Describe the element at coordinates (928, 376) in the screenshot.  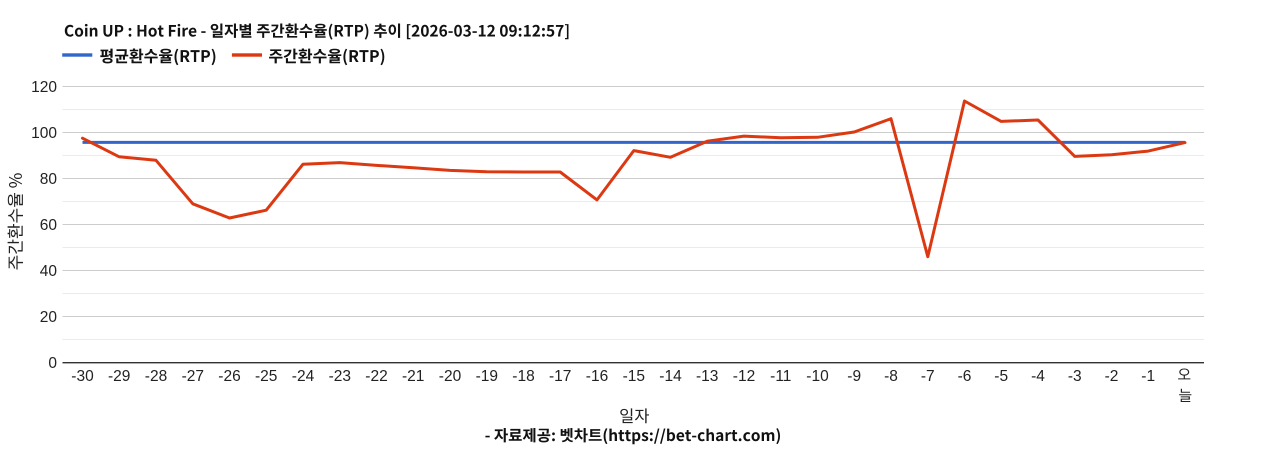
I see `svg-text: -7` at that location.